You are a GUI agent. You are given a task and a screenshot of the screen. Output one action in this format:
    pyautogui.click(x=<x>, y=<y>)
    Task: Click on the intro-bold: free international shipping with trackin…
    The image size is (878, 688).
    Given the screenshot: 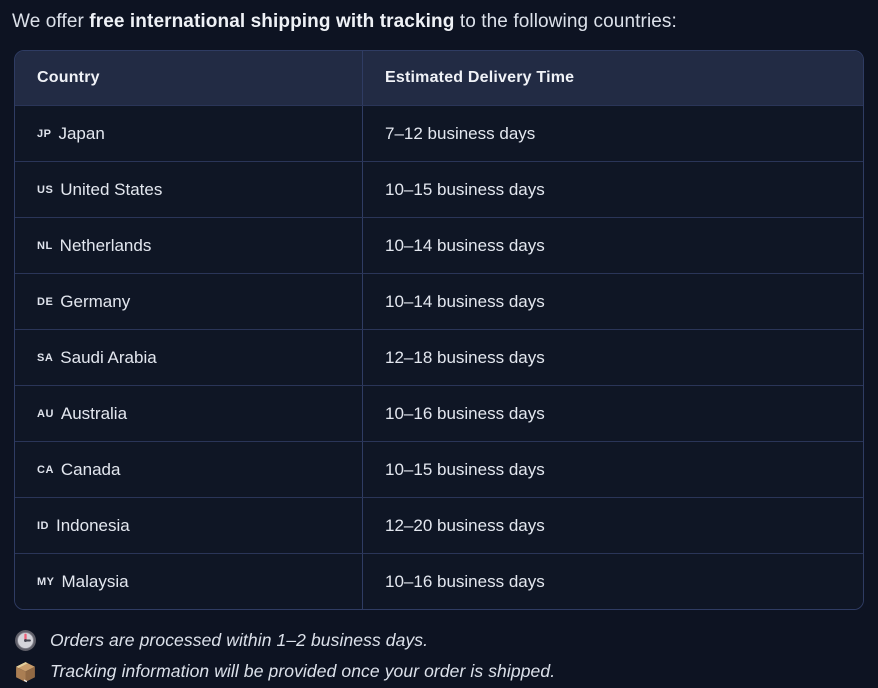 What is the action you would take?
    pyautogui.click(x=272, y=21)
    